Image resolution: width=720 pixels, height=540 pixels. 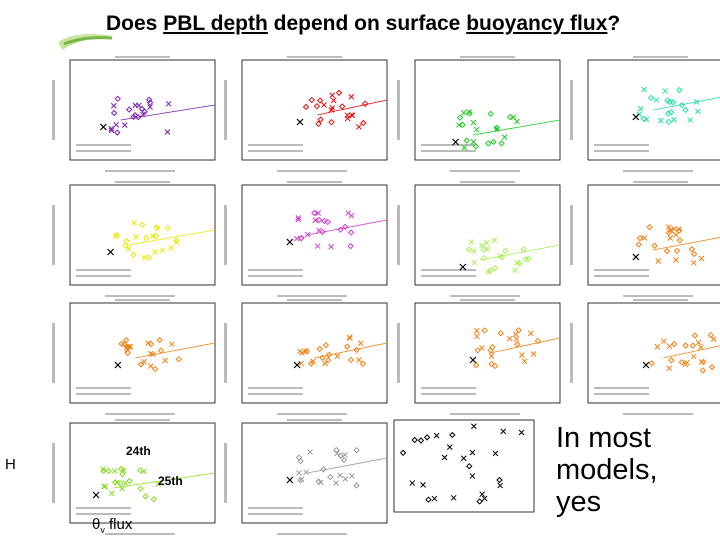 What do you see at coordinates (604, 438) in the screenshot?
I see `conclusion-line-1: In most` at bounding box center [604, 438].